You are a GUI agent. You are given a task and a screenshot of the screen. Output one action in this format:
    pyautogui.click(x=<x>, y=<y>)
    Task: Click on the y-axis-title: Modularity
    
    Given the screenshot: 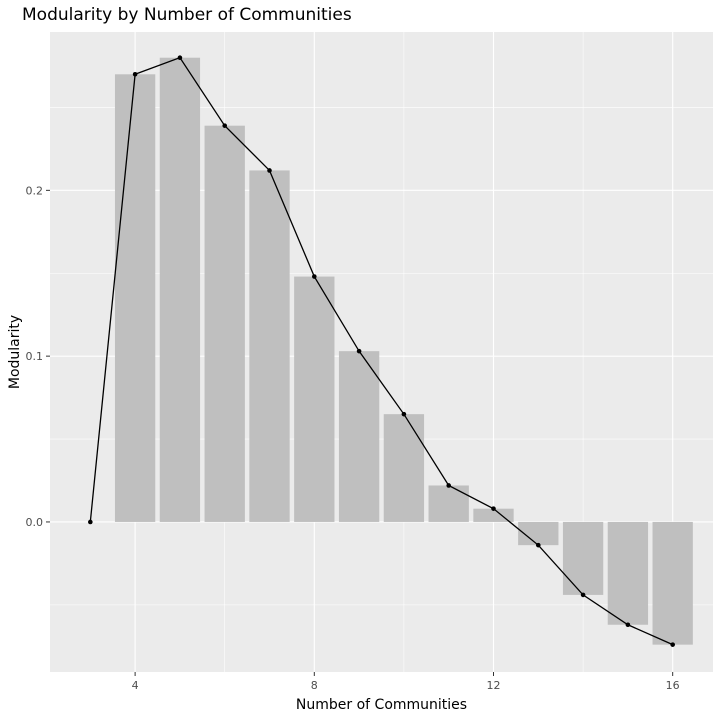 What is the action you would take?
    pyautogui.click(x=15, y=352)
    